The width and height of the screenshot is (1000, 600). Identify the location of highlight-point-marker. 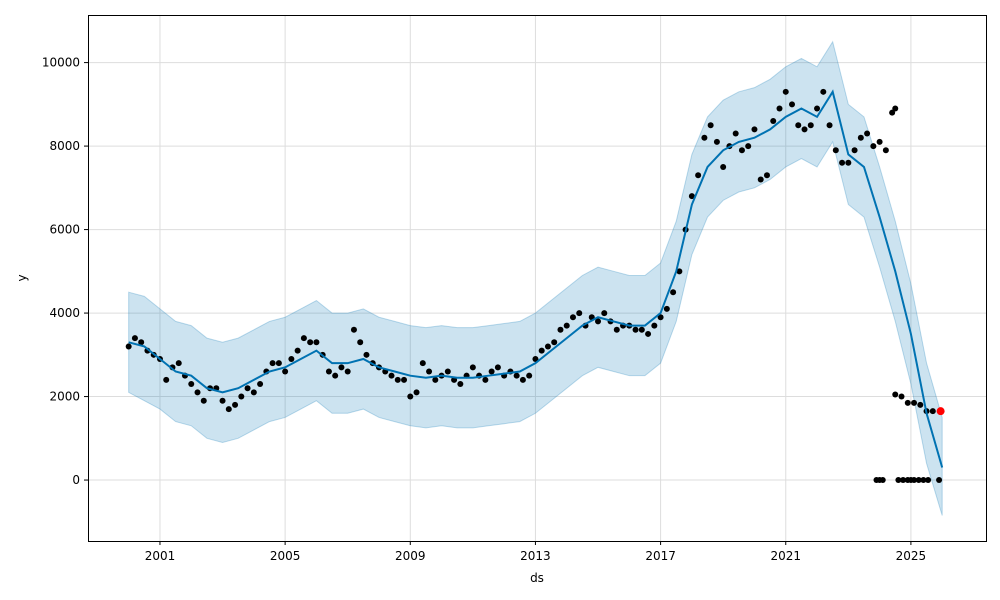
(940, 411).